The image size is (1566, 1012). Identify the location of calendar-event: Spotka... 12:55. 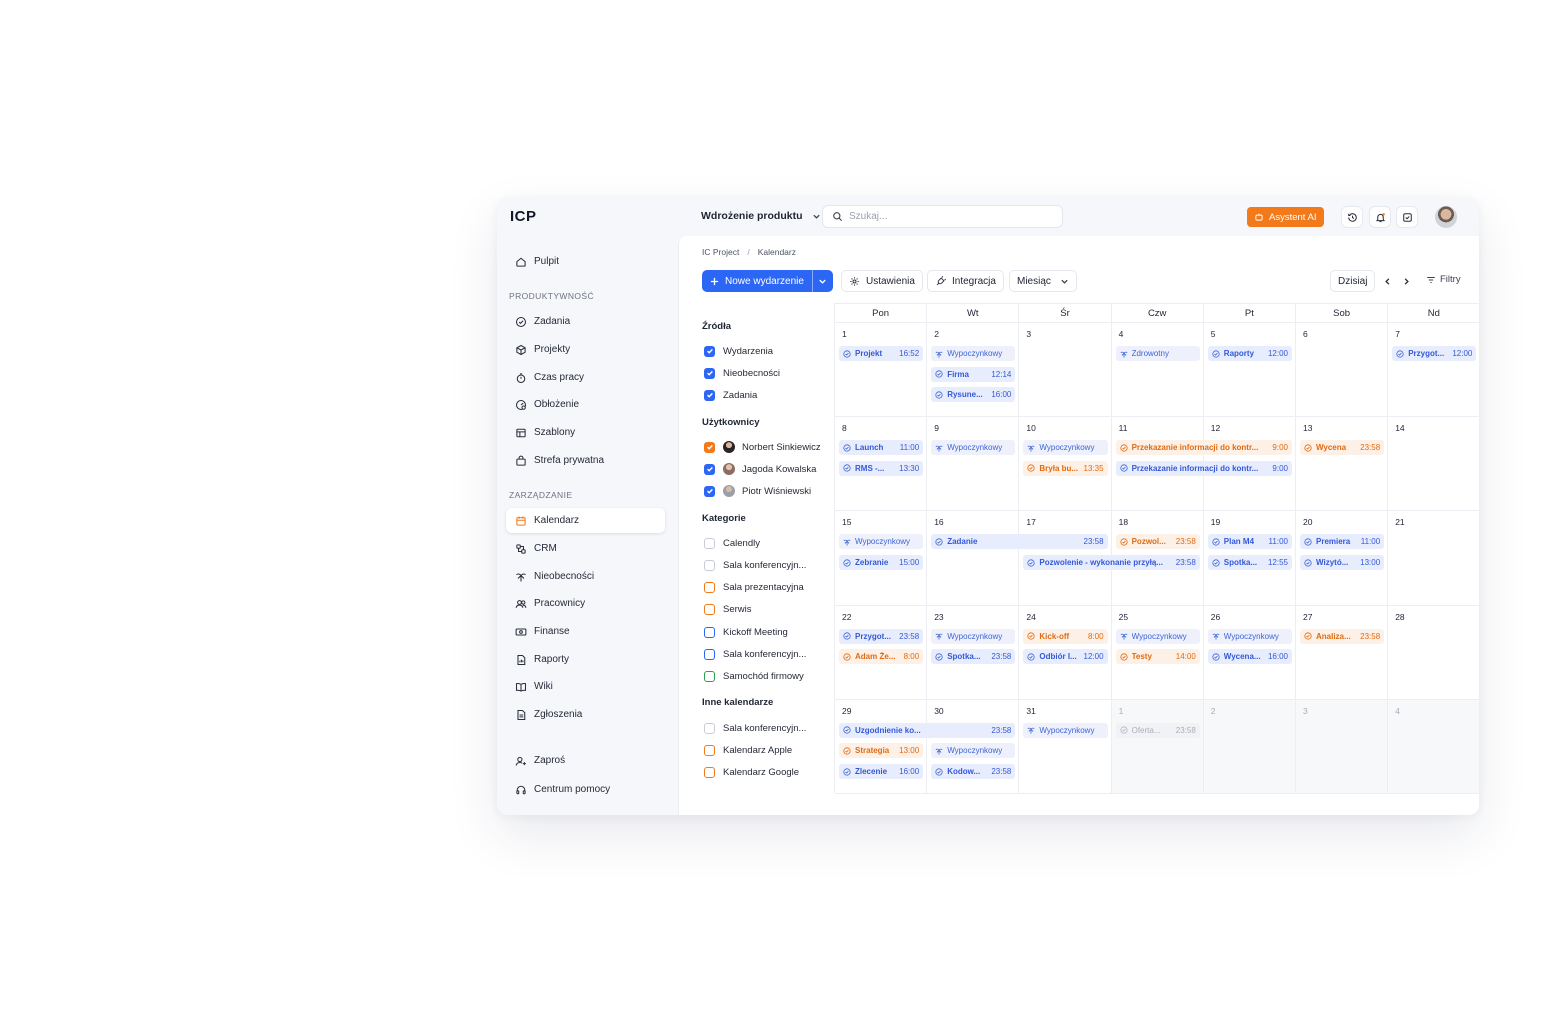
(1249, 562).